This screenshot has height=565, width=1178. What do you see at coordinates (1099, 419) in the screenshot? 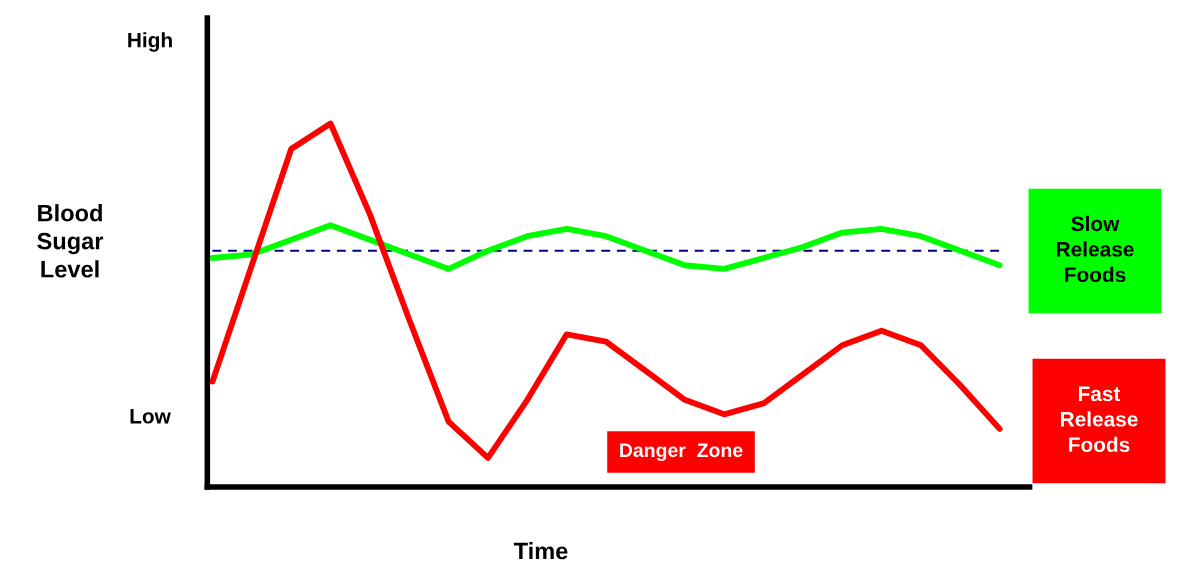
I see `text: Fast Release Foods` at bounding box center [1099, 419].